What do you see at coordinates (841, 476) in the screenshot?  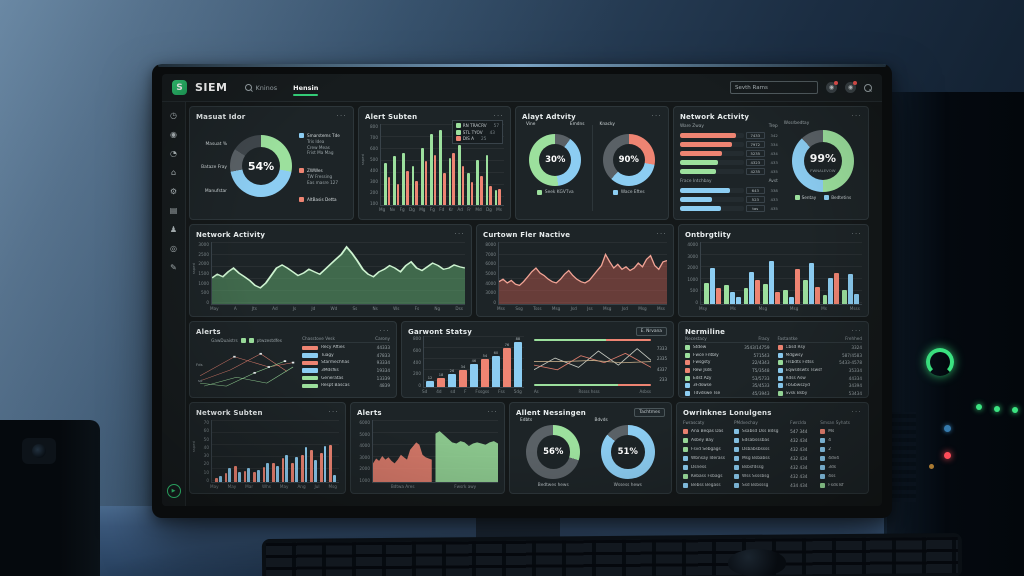 I see `table-row: 4ss` at bounding box center [841, 476].